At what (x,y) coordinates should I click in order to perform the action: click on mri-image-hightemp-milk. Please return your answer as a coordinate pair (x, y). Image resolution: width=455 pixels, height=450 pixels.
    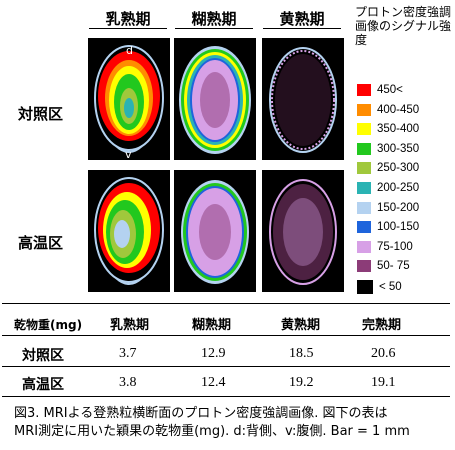
    Looking at the image, I should click on (129, 231).